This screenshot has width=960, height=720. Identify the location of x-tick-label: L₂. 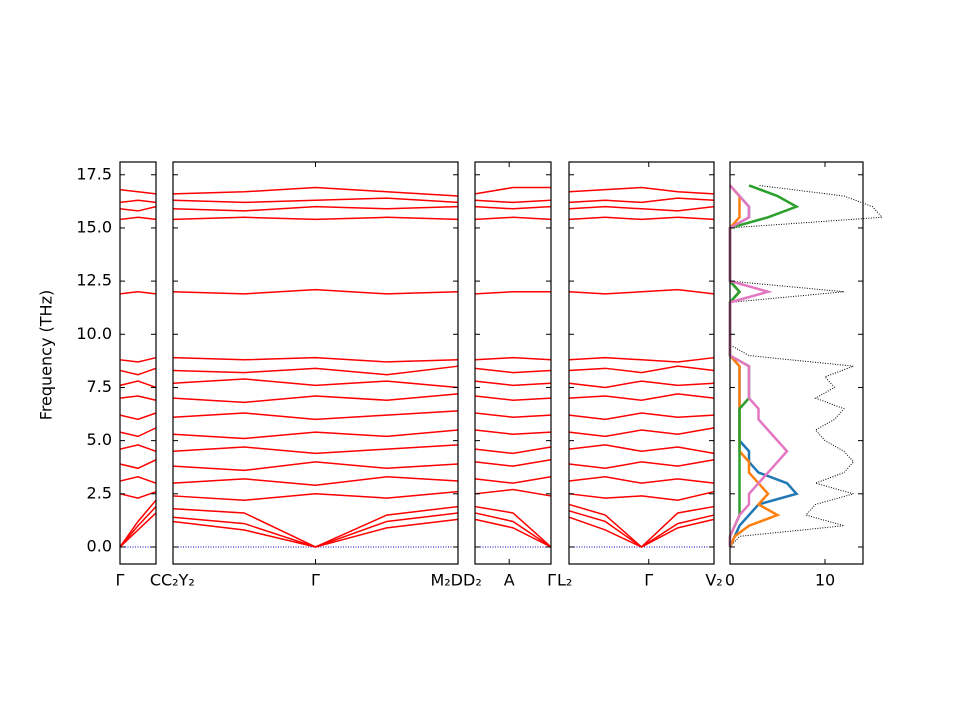
(564, 580).